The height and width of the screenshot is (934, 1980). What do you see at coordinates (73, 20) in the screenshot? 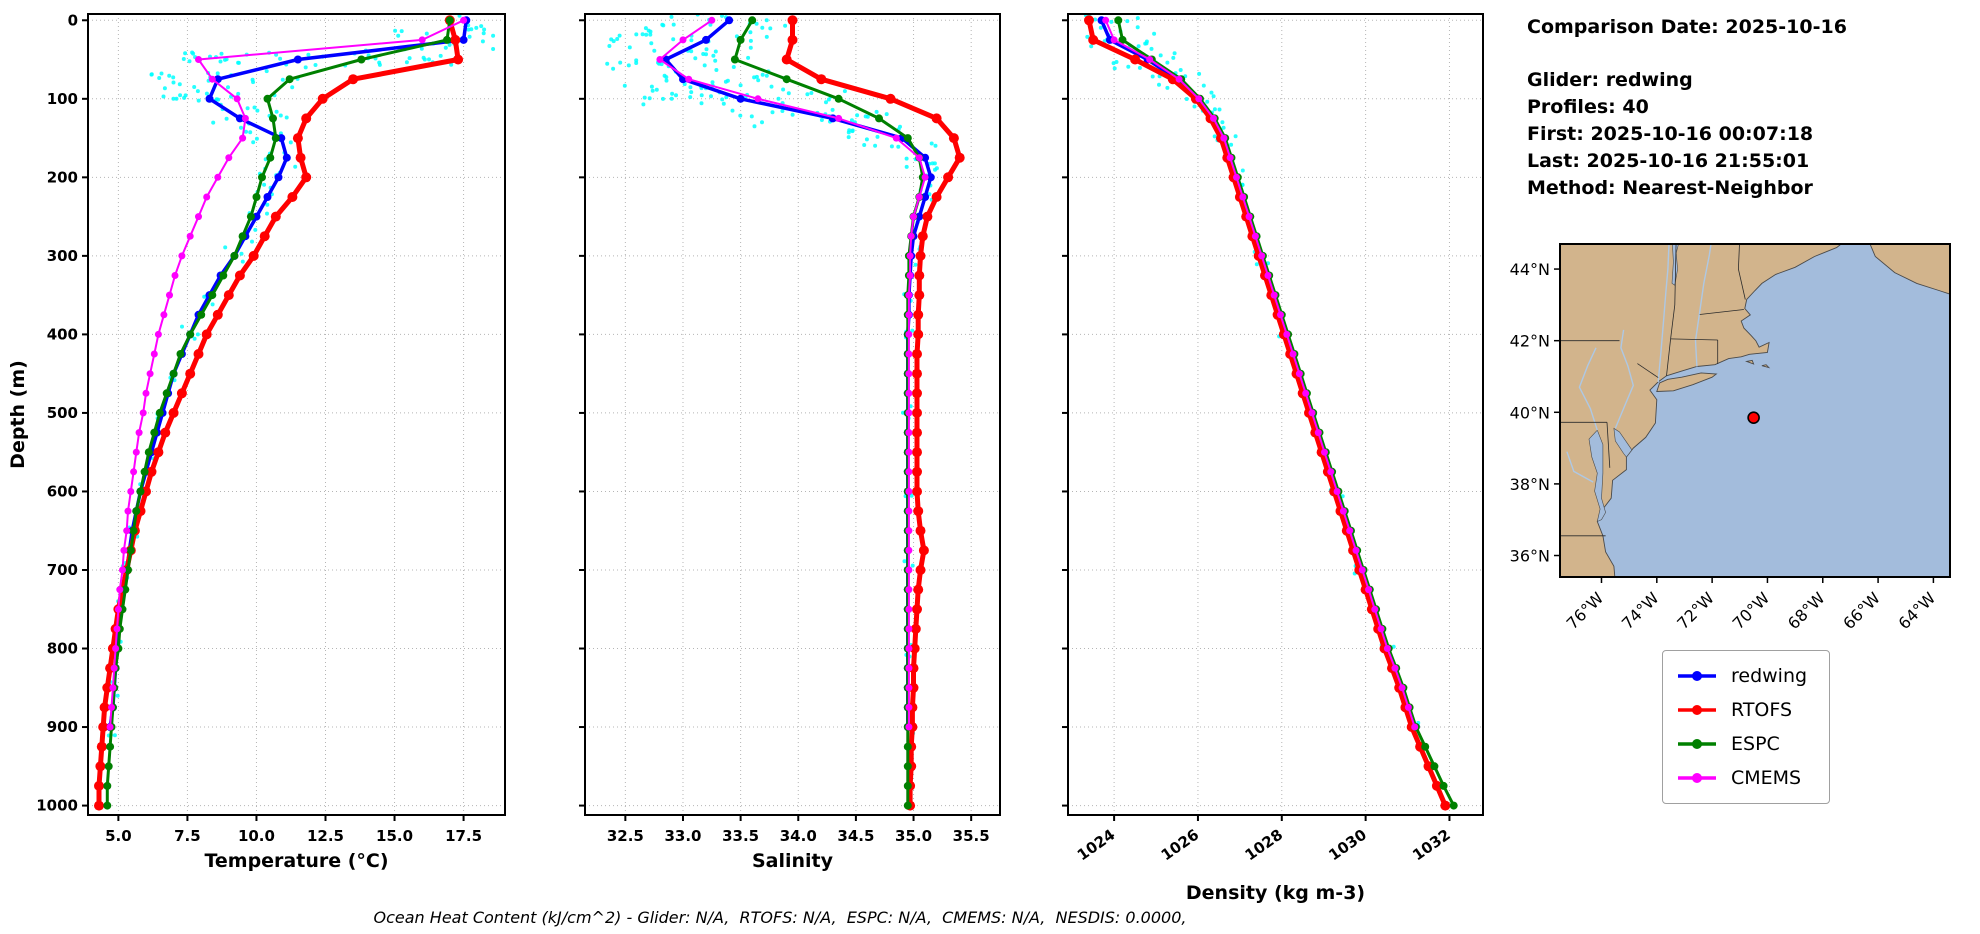
I see `svg-text: 0` at bounding box center [73, 20].